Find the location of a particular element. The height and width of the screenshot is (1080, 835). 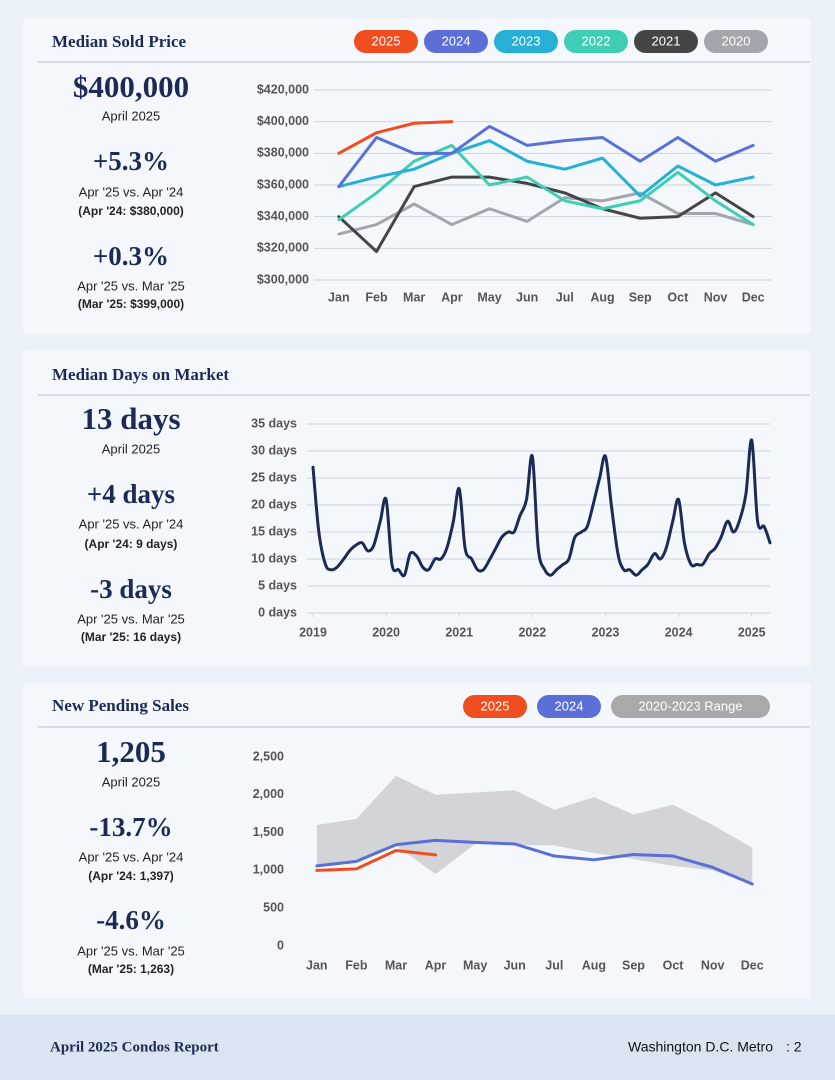

legend-label: 2021 is located at coordinates (666, 40).